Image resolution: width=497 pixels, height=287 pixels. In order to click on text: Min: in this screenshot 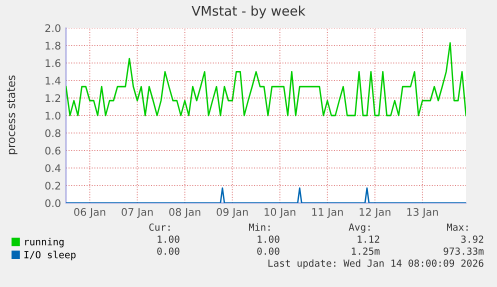, I will do `click(259, 227)`.